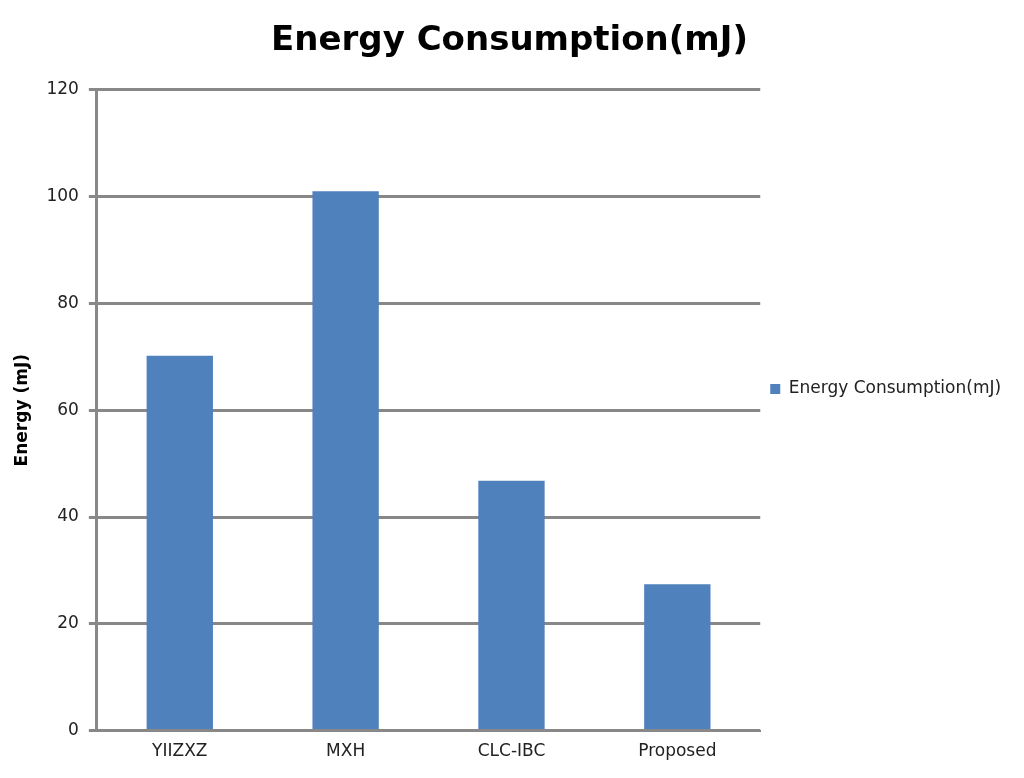 The width and height of the screenshot is (1024, 778). I want to click on y-axis-title: Energy (mJ), so click(20, 410).